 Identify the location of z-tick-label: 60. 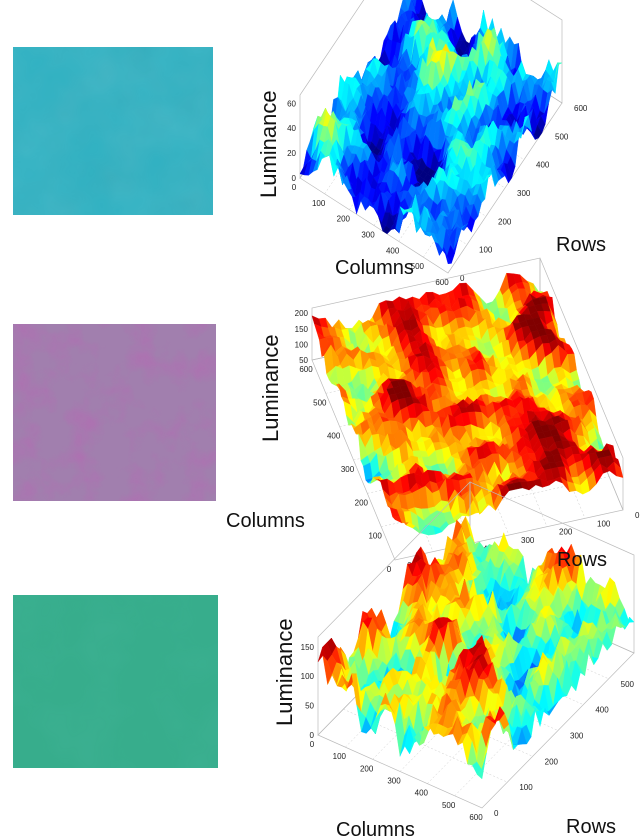
(291, 103).